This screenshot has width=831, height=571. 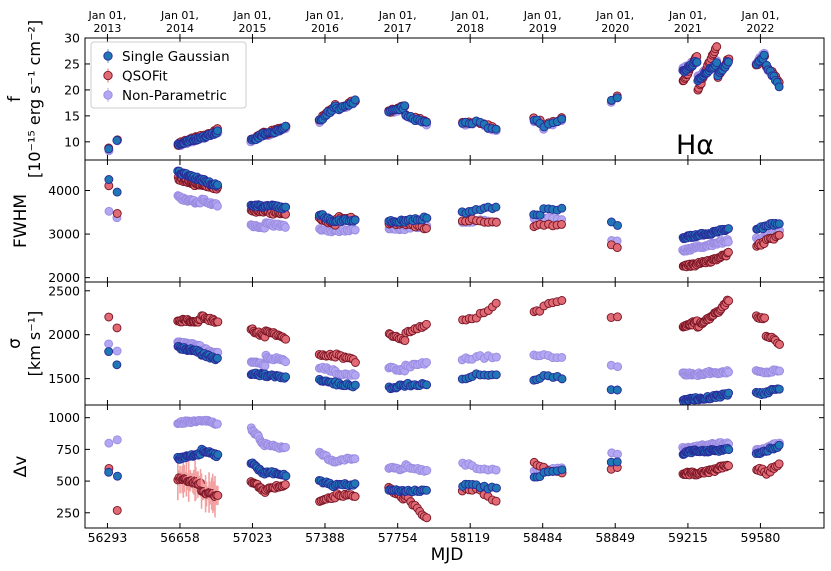 I want to click on x-tick-label: 59215, so click(x=688, y=537).